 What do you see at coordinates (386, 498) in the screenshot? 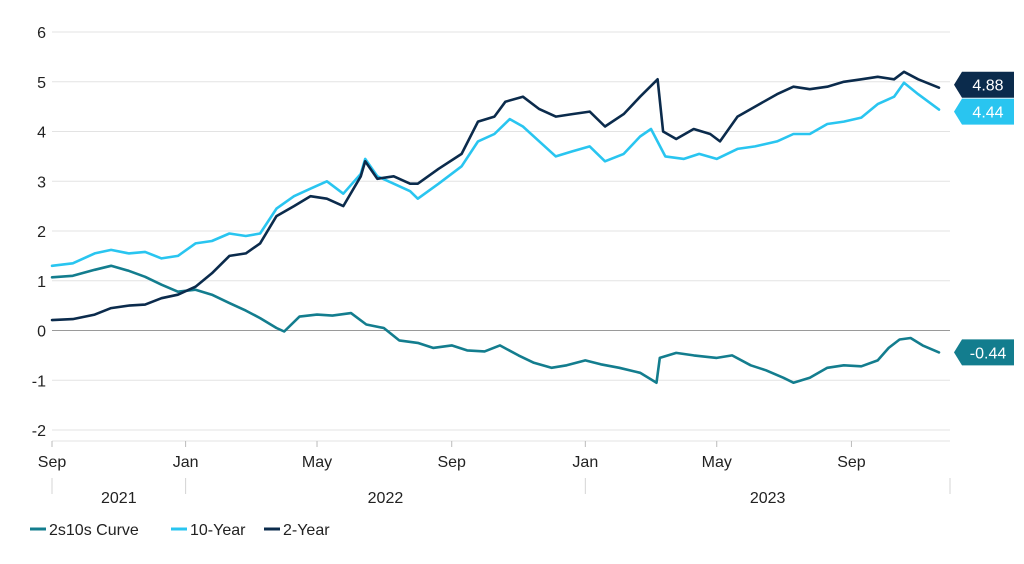
I see `year-label: 2022` at bounding box center [386, 498].